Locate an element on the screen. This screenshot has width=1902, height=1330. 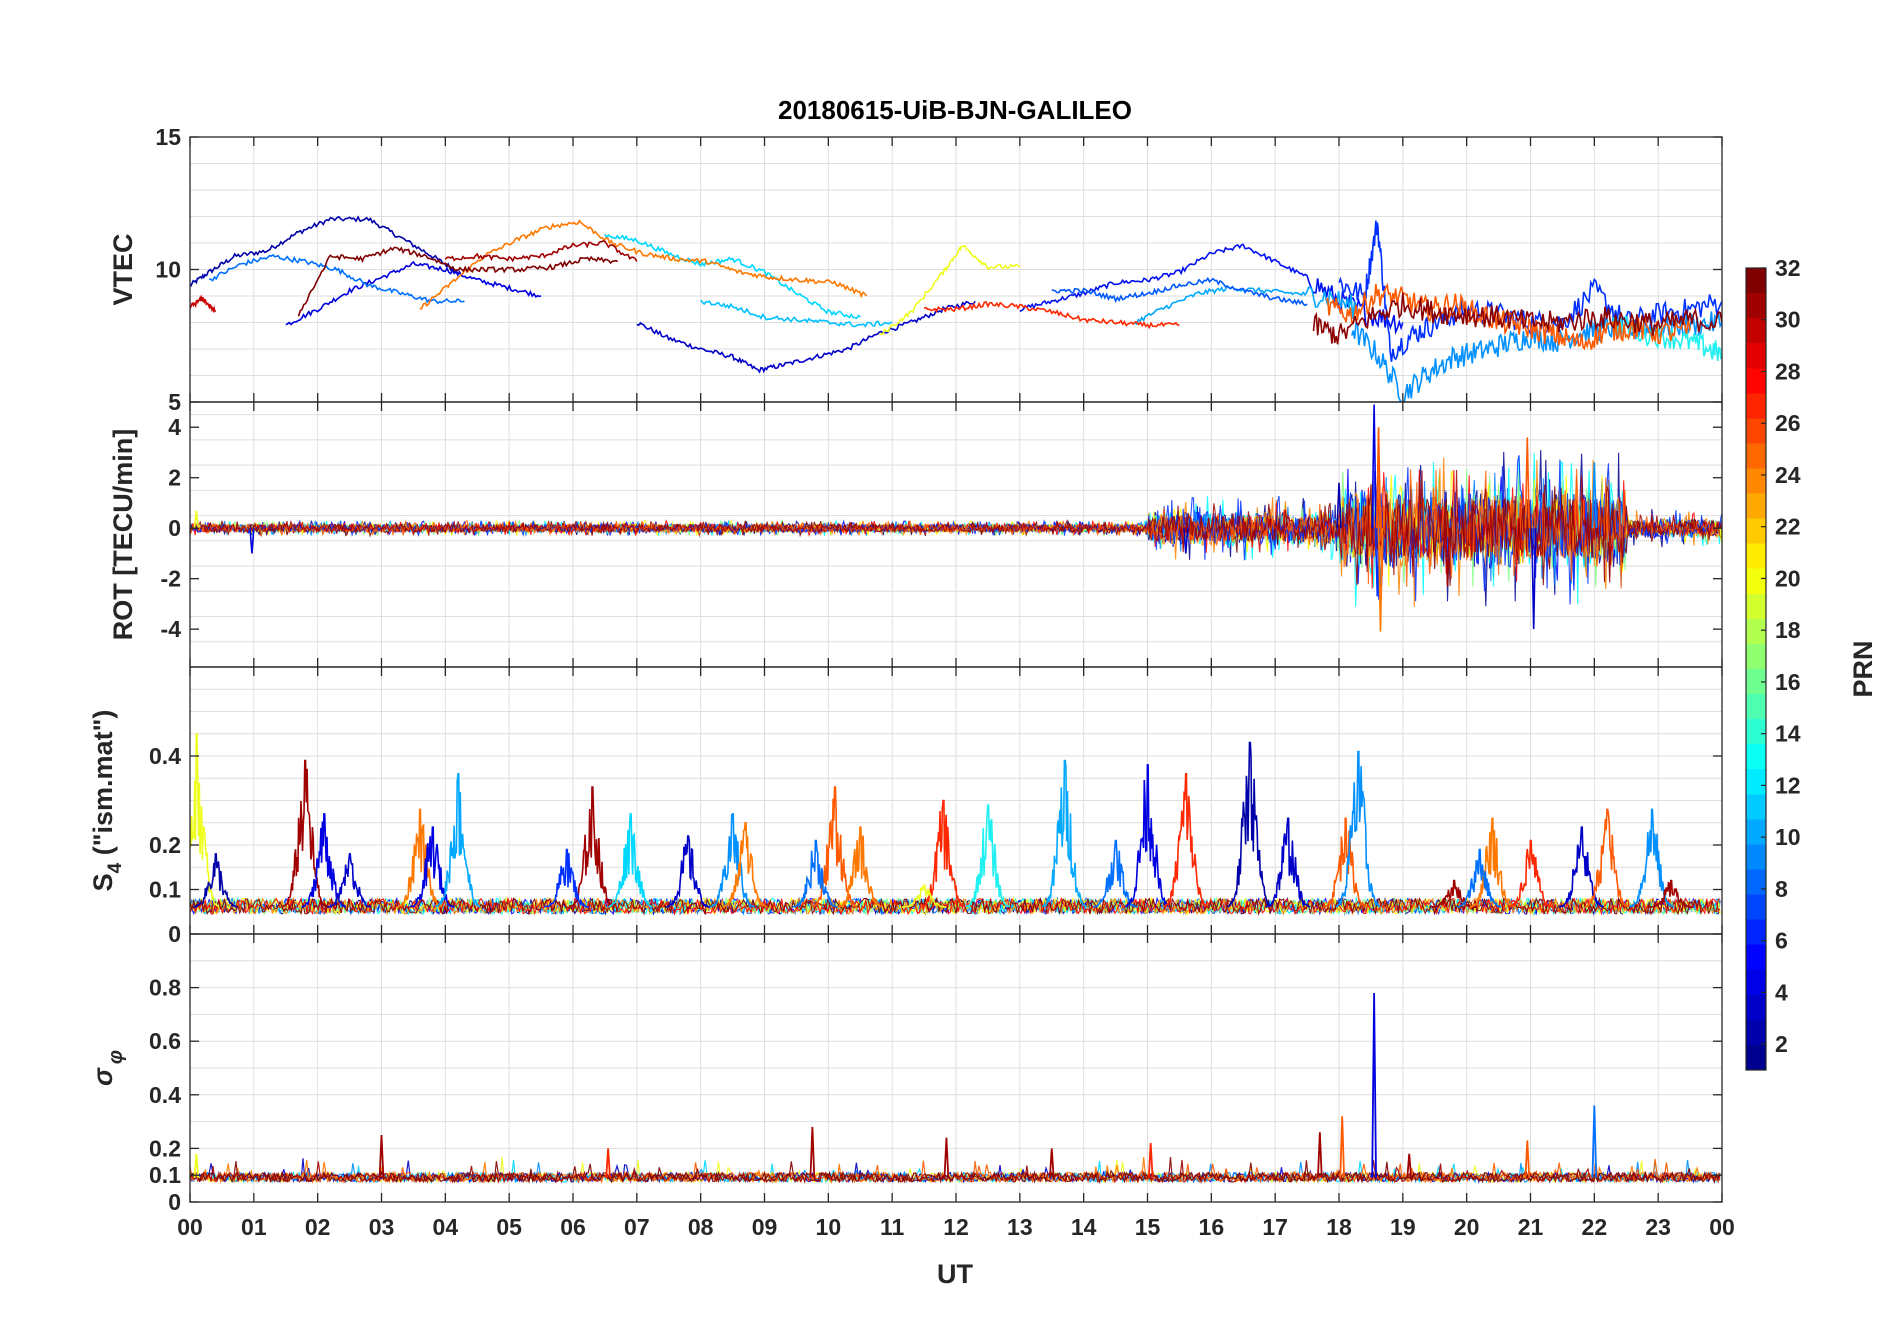
colorbar-tick-label: 16 is located at coordinates (1788, 682).